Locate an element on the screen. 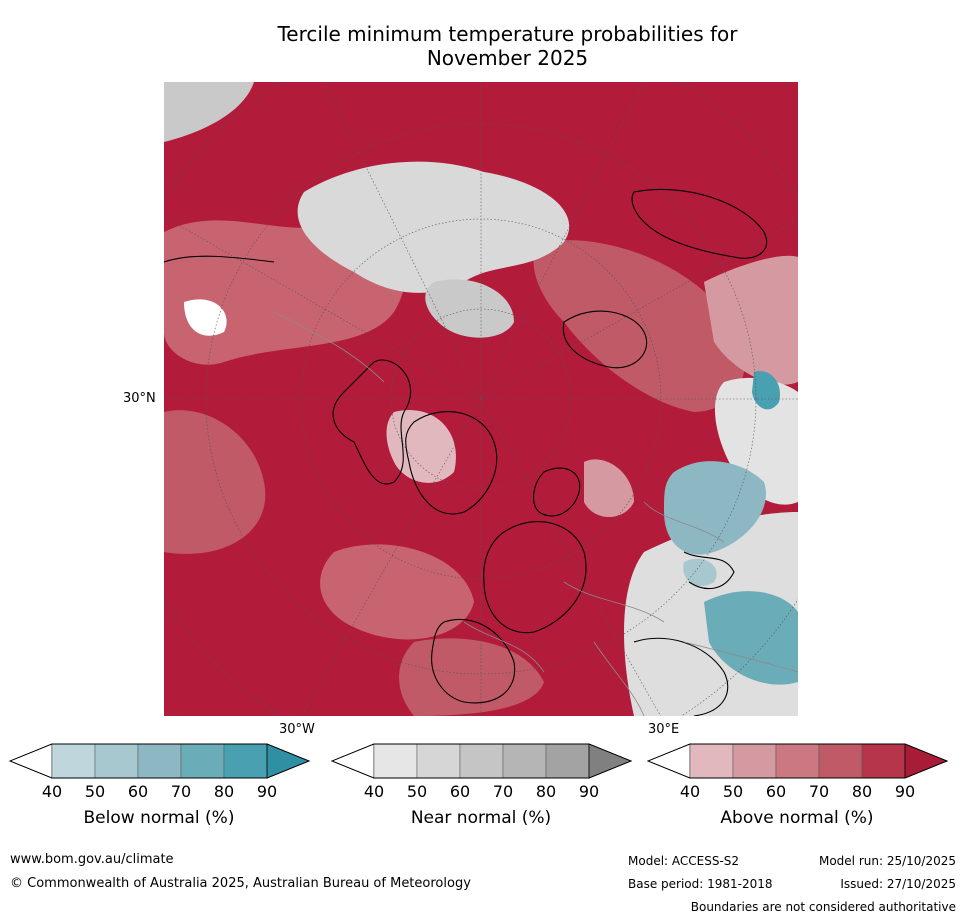 The height and width of the screenshot is (919, 965). model-run-text: Model run: 25/10/2025 is located at coordinates (887, 861).